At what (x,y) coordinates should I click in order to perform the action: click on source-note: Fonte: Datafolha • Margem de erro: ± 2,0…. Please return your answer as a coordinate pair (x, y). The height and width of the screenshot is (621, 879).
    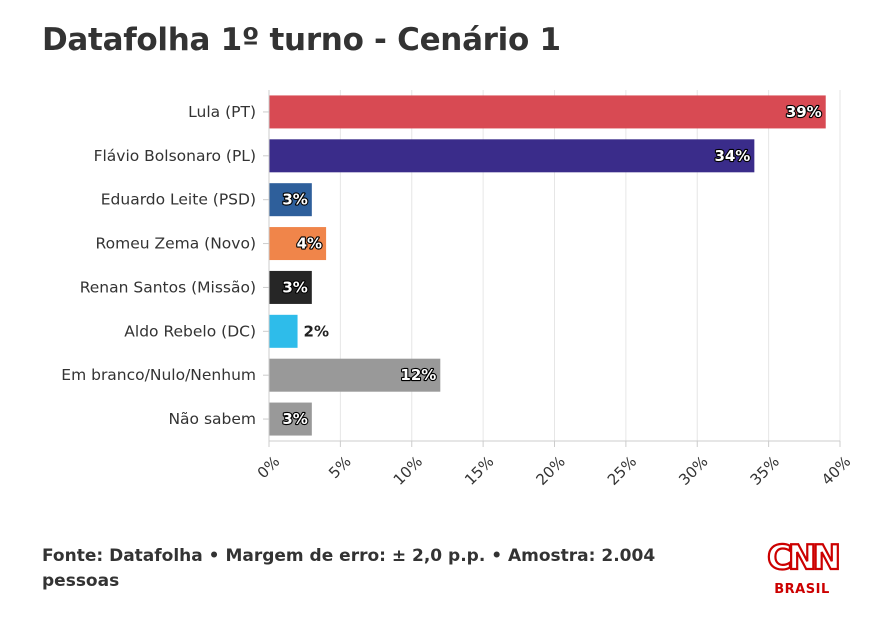
    Looking at the image, I should click on (349, 568).